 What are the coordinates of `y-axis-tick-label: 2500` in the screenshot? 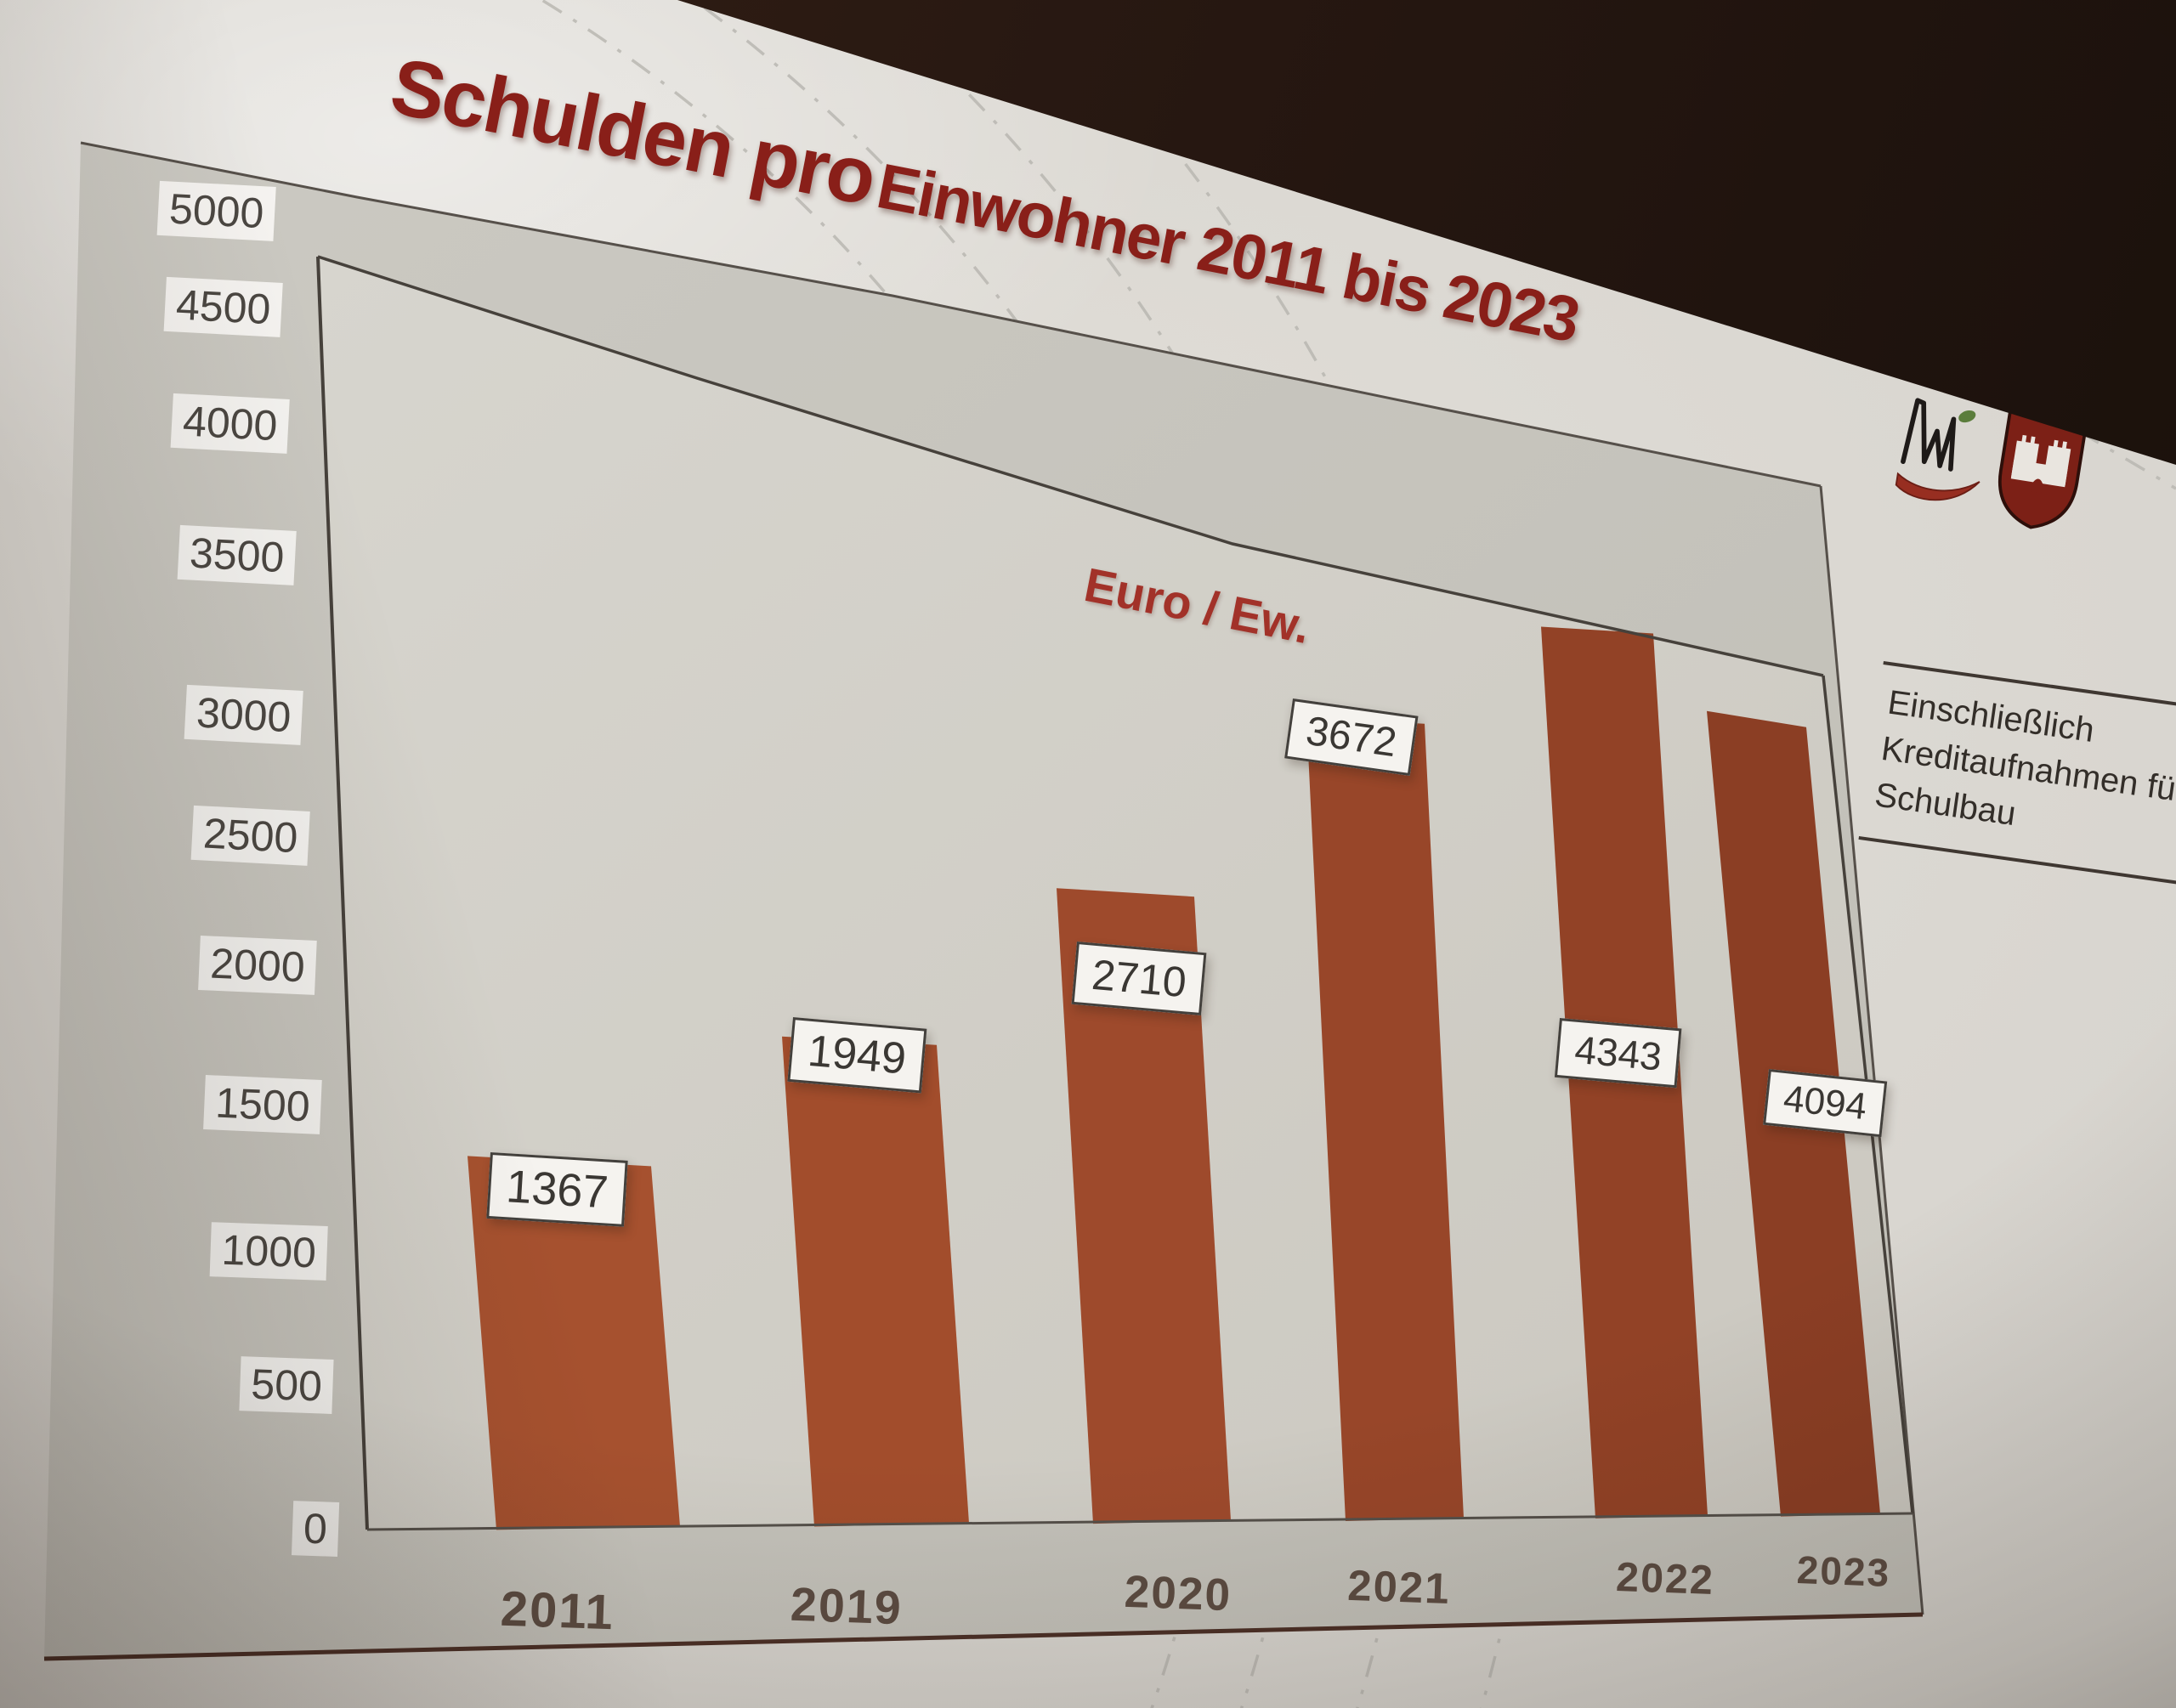 It's located at (250, 836).